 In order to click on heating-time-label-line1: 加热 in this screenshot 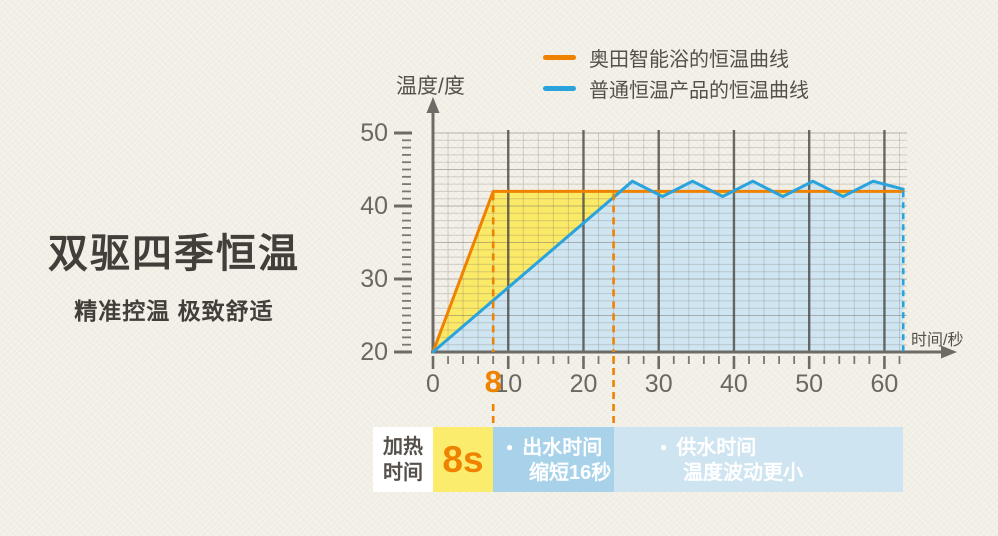, I will do `click(403, 447)`.